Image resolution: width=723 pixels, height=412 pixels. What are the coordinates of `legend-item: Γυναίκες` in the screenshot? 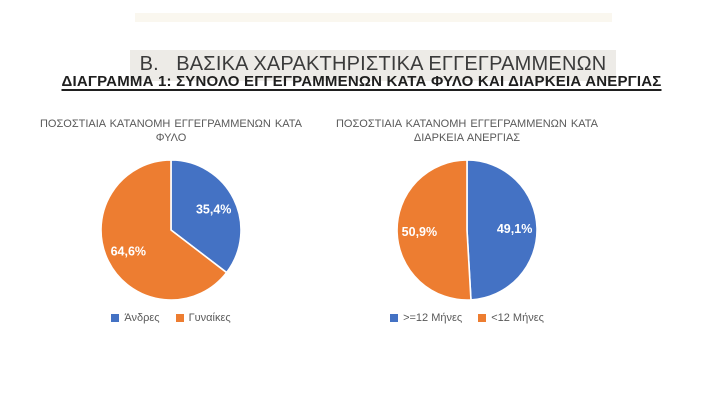 It's located at (203, 318).